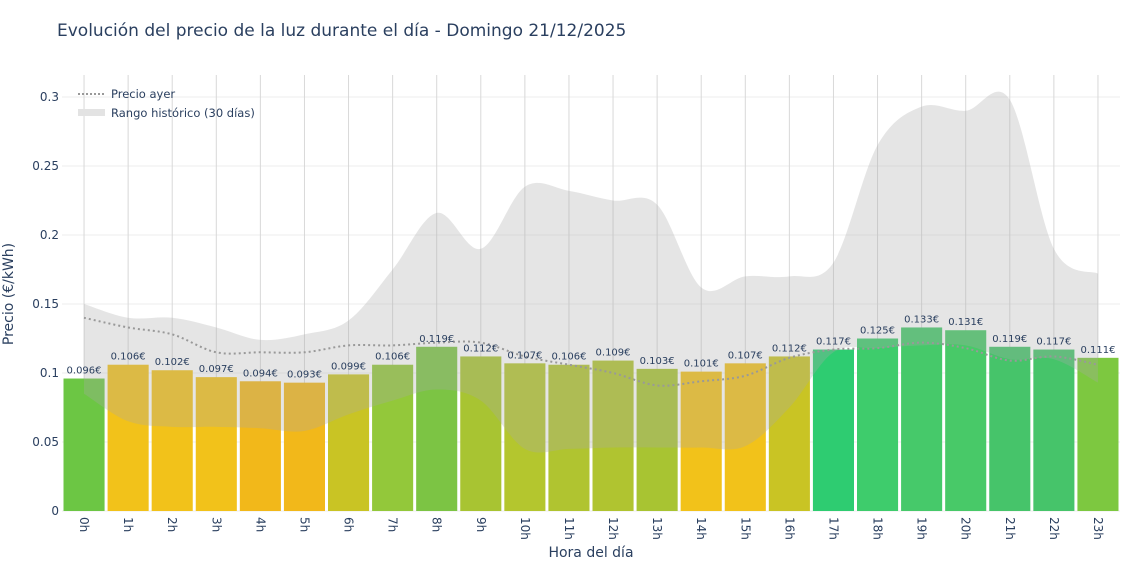 This screenshot has height=570, width=1140. What do you see at coordinates (143, 94) in the screenshot?
I see `legend-item-yesterday: Precio ayer` at bounding box center [143, 94].